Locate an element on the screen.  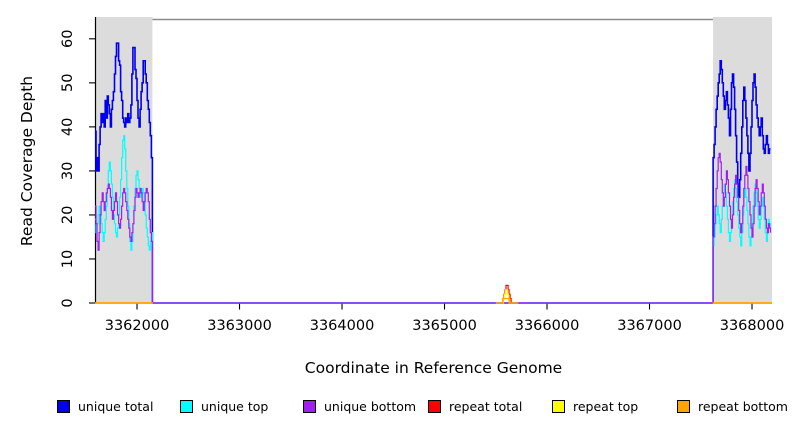
y-axis-title: Read Coverage Depth is located at coordinates (27, 161).